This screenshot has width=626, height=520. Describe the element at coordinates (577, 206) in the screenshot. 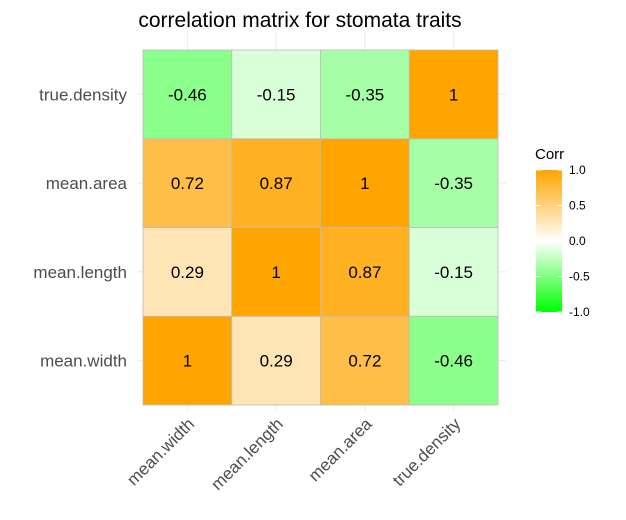

I see `legend-tick-label: 0.5` at that location.